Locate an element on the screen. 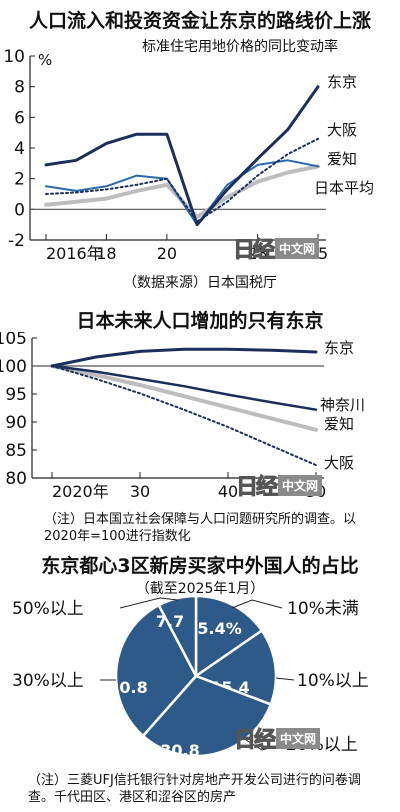 Image resolution: width=400 pixels, height=812 pixels. pie-value-label: 15.4% is located at coordinates (214, 628).